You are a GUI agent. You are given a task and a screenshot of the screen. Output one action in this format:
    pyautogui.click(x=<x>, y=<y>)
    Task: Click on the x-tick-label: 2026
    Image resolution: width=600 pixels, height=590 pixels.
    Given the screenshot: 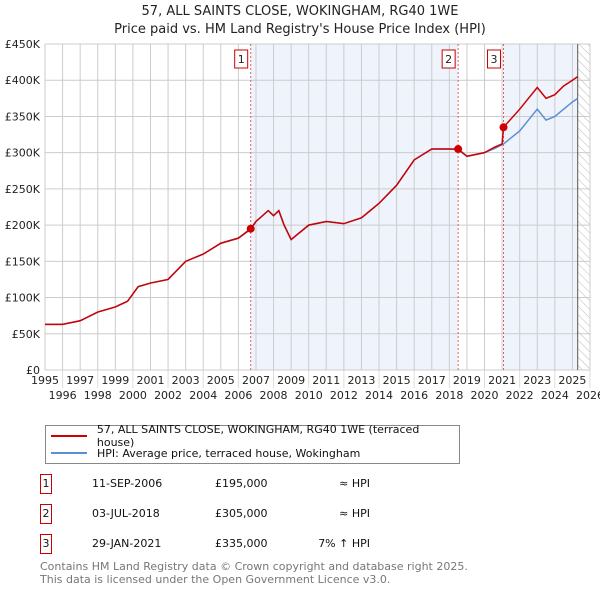 What is the action you would take?
    pyautogui.click(x=588, y=395)
    